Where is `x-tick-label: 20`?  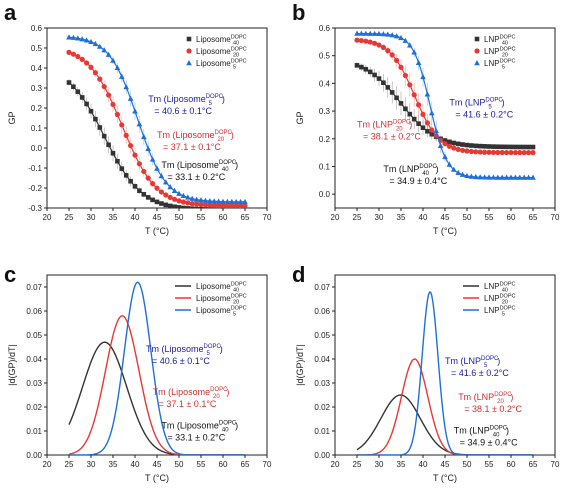
x-tick-label: 20 is located at coordinates (47, 464).